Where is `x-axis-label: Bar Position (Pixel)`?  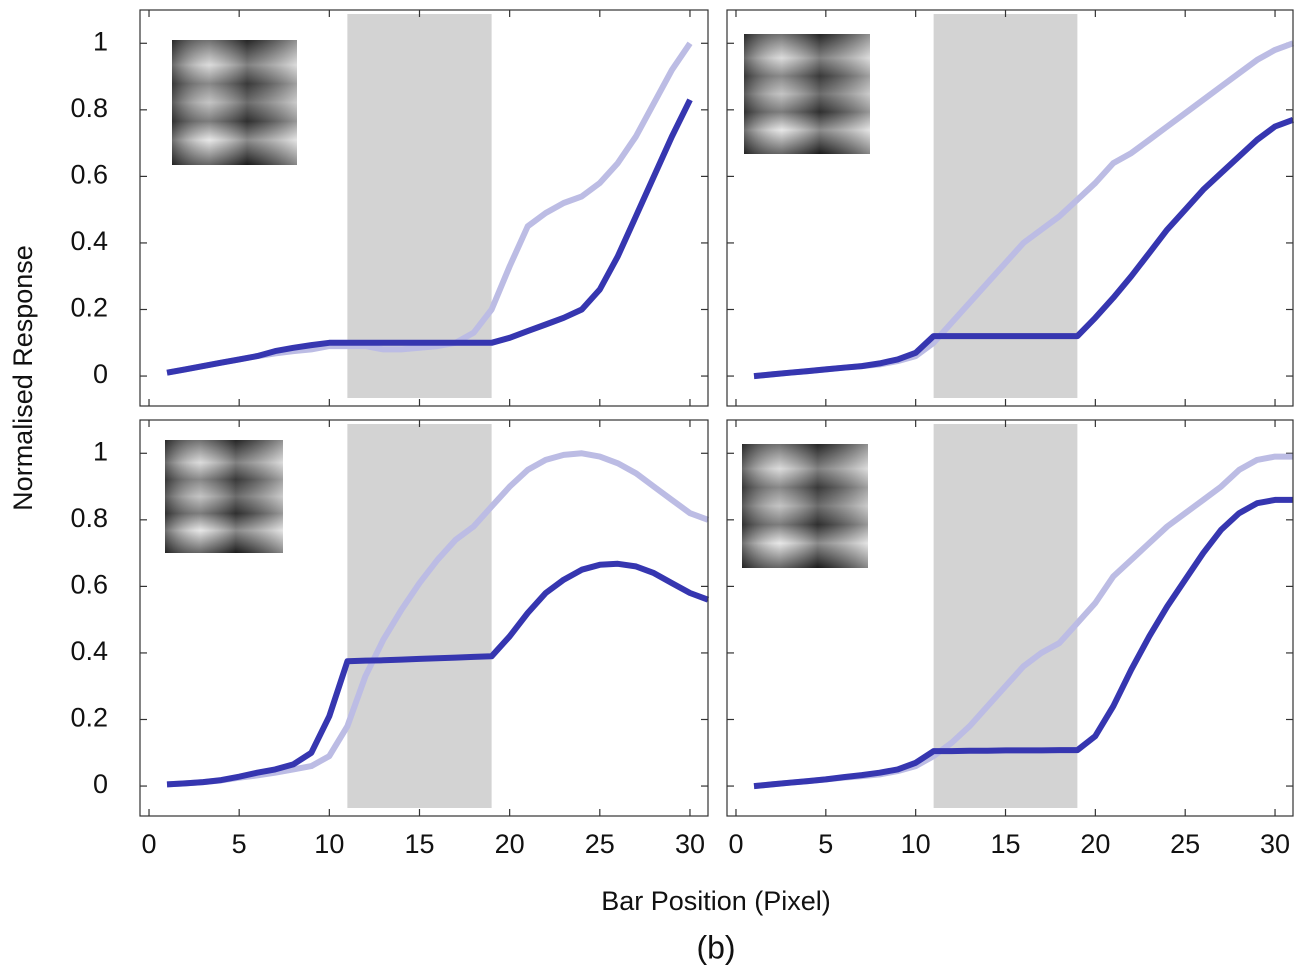
x-axis-label: Bar Position (Pixel) is located at coordinates (716, 901).